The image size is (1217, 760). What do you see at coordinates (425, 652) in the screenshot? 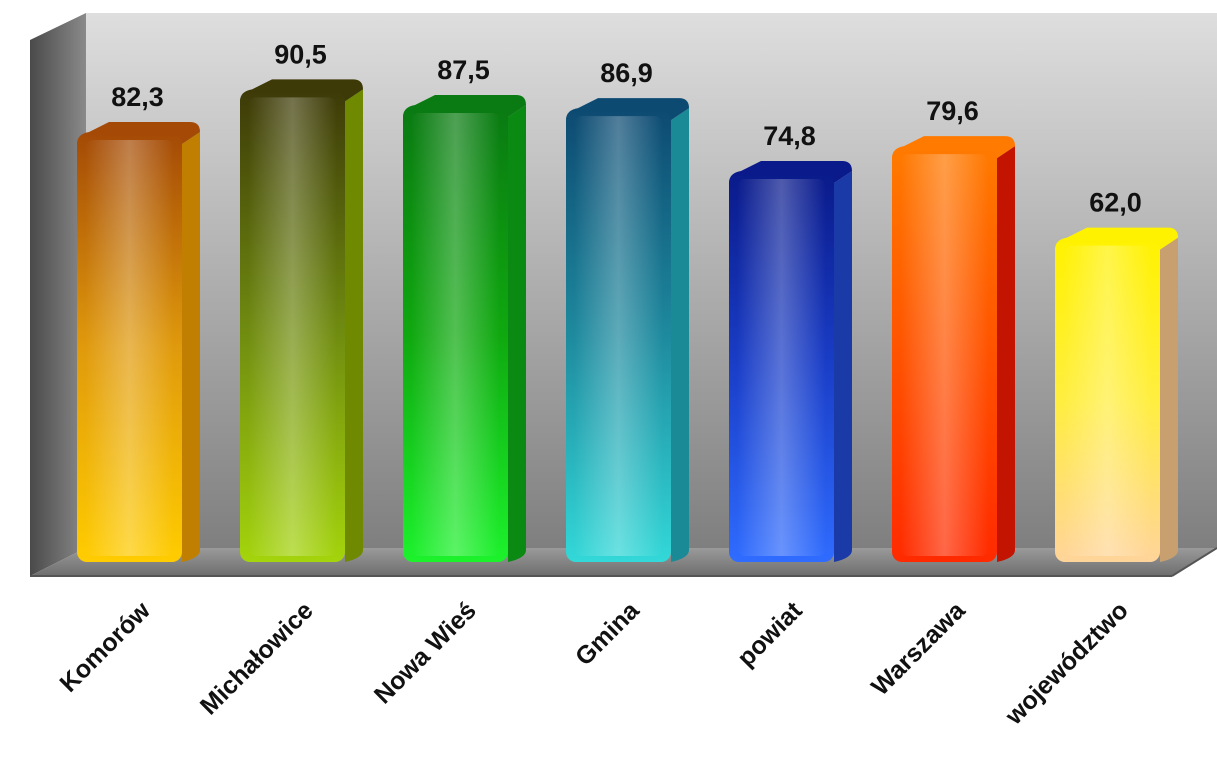
I see `category-label-nowa-wies: Nowa Wieś` at bounding box center [425, 652].